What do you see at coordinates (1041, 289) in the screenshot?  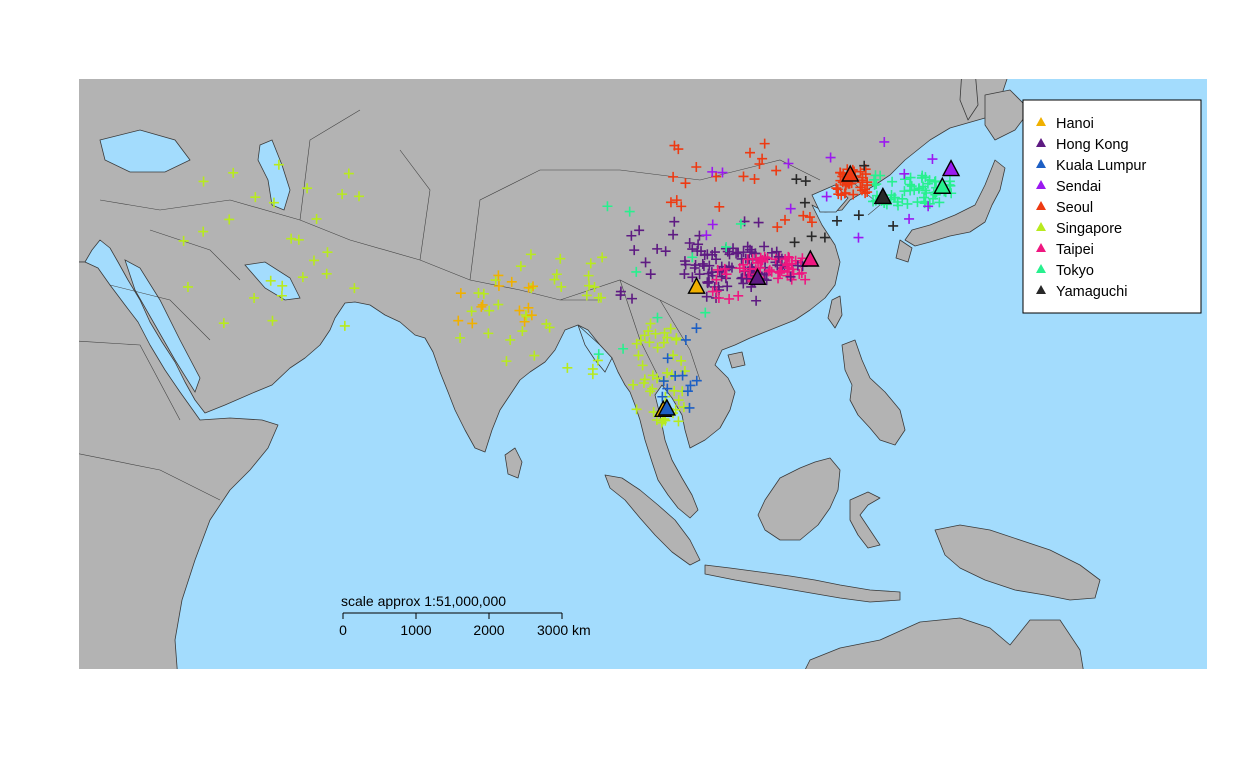 I see `legend-swatch-yamaguchi` at bounding box center [1041, 289].